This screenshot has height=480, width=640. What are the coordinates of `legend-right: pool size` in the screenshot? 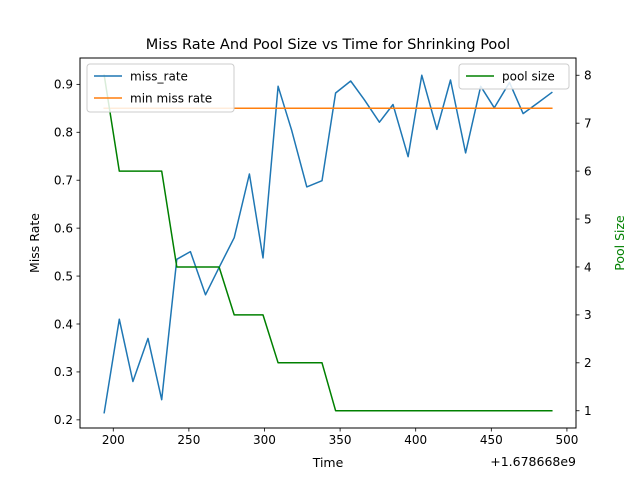 It's located at (514, 76).